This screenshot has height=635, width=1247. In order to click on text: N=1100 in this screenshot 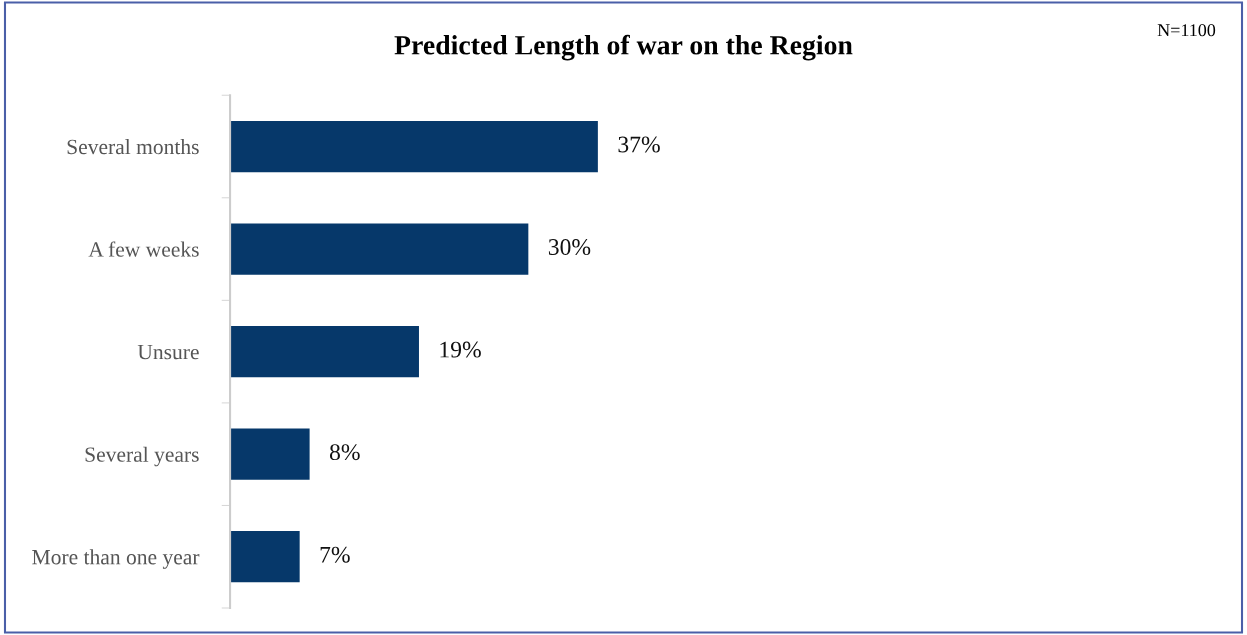, I will do `click(1186, 30)`.